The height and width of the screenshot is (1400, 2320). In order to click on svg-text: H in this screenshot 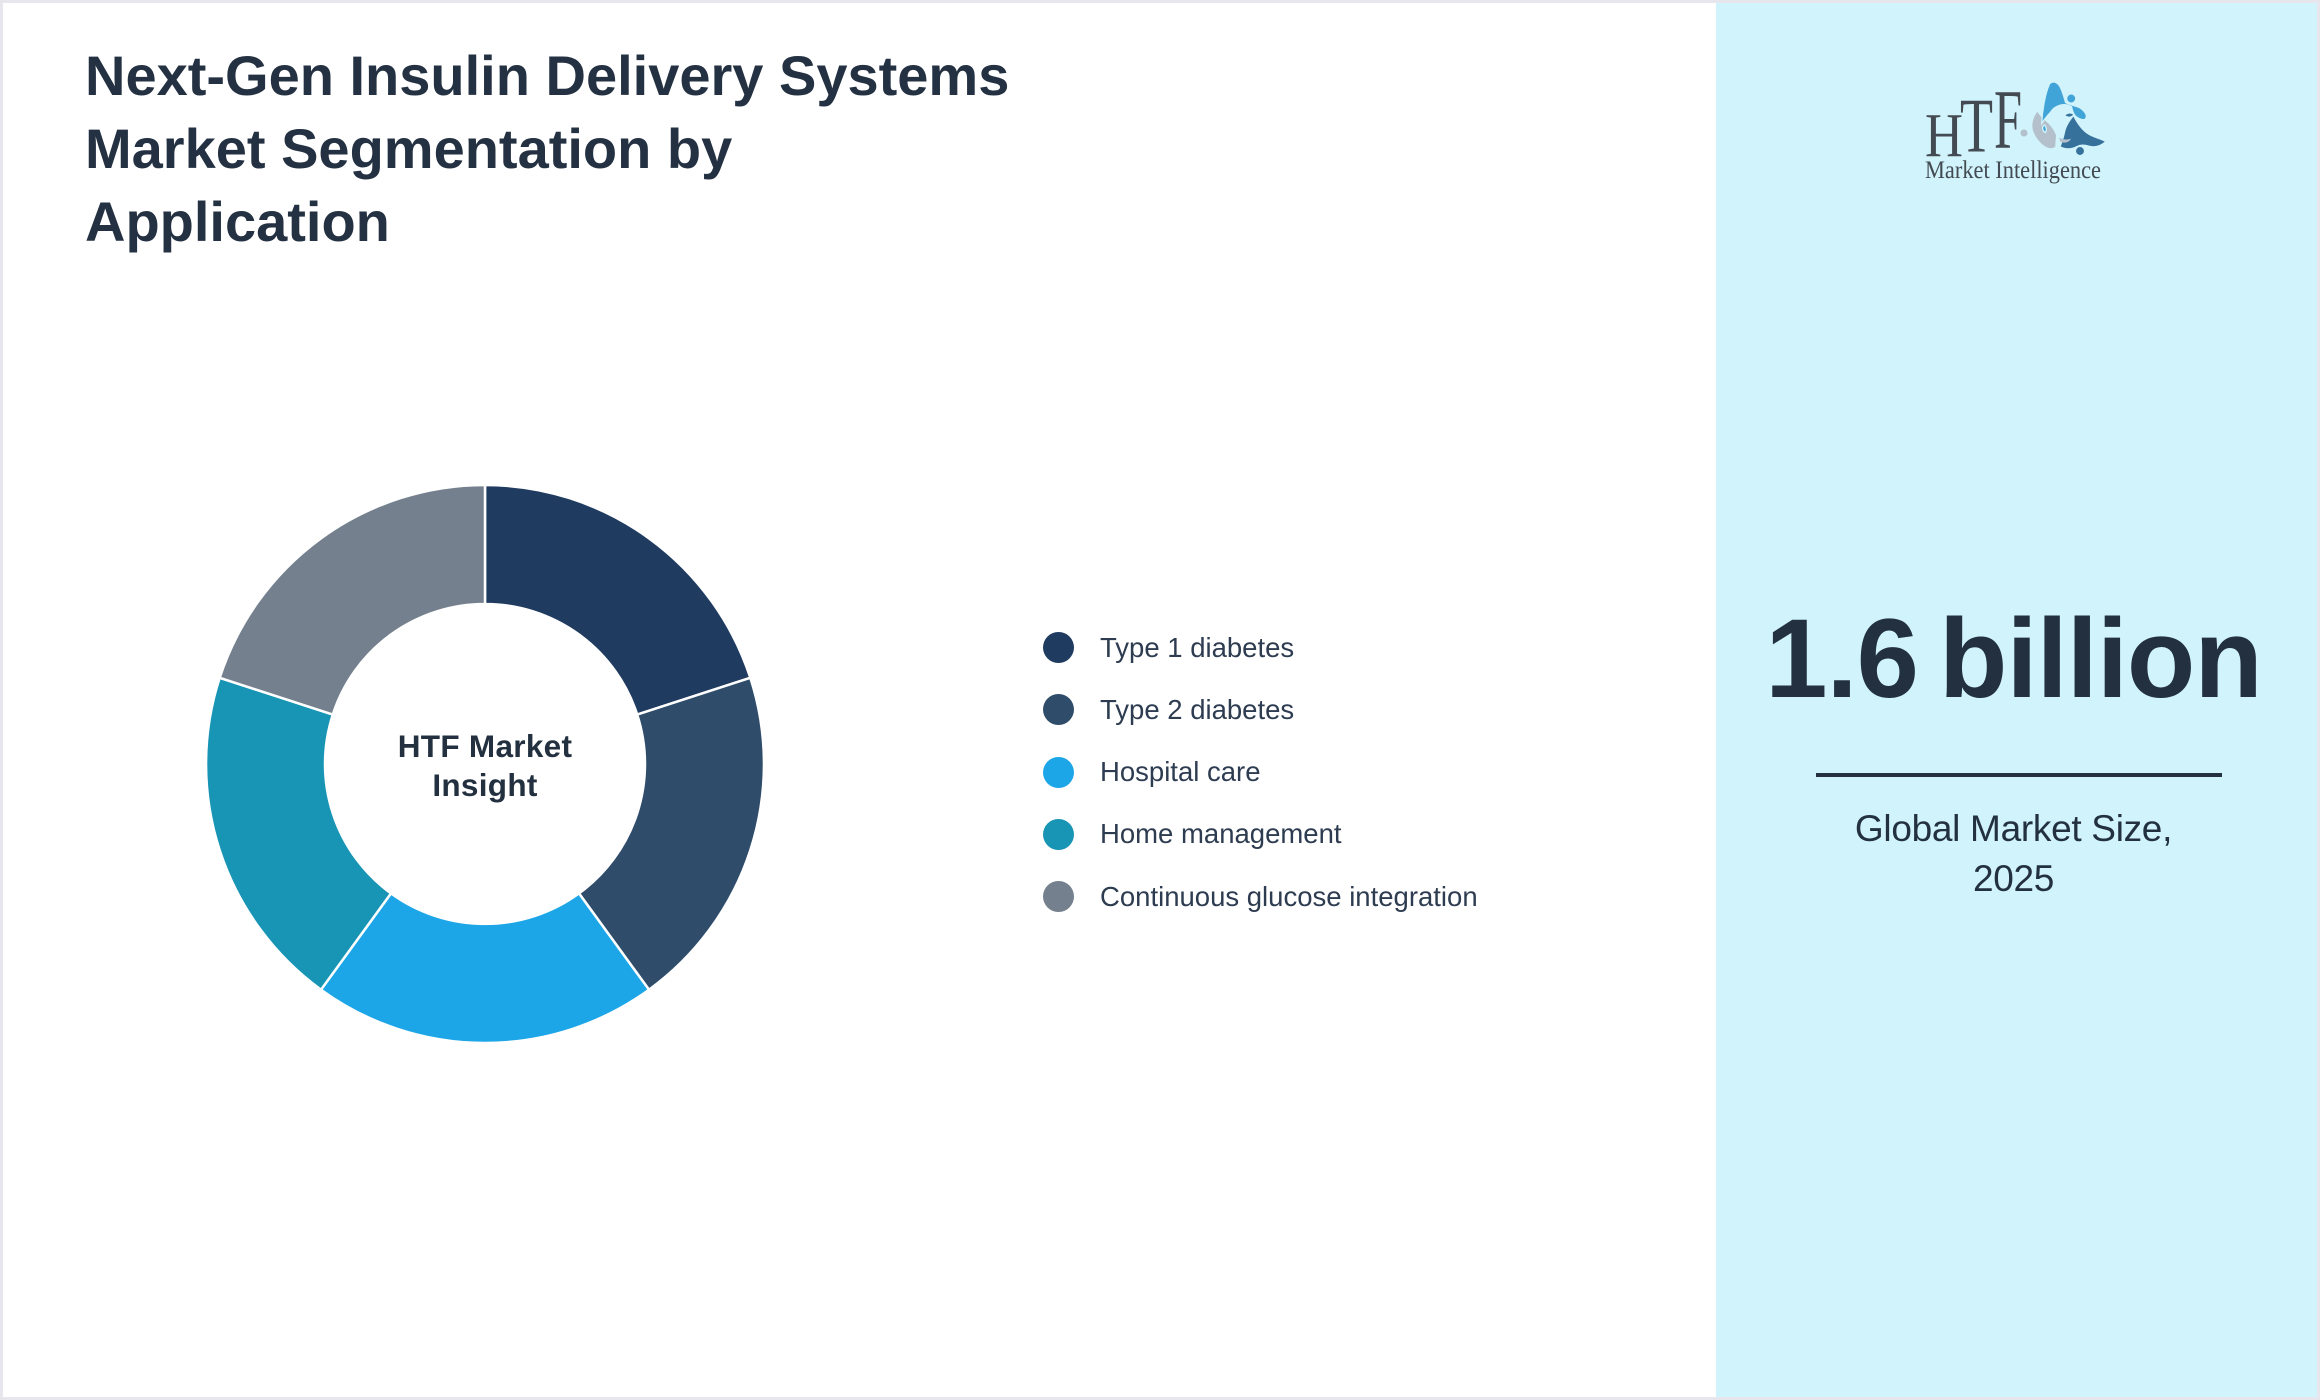, I will do `click(1944, 136)`.